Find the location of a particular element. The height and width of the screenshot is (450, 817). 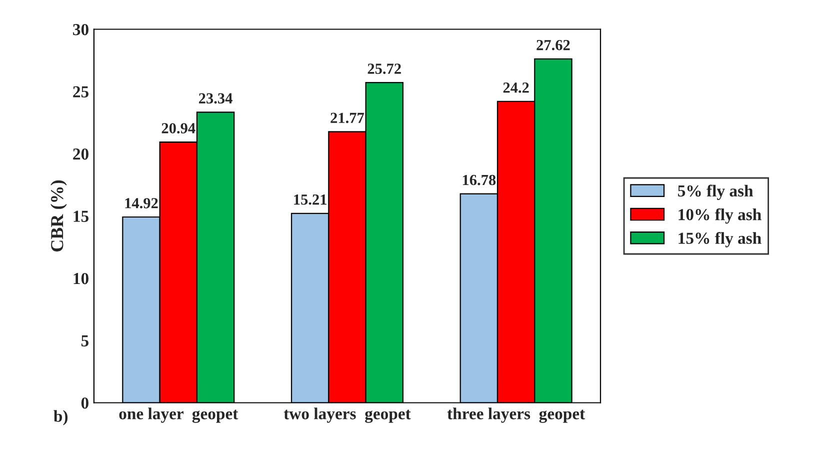

y-tick-label: 15 is located at coordinates (81, 216).